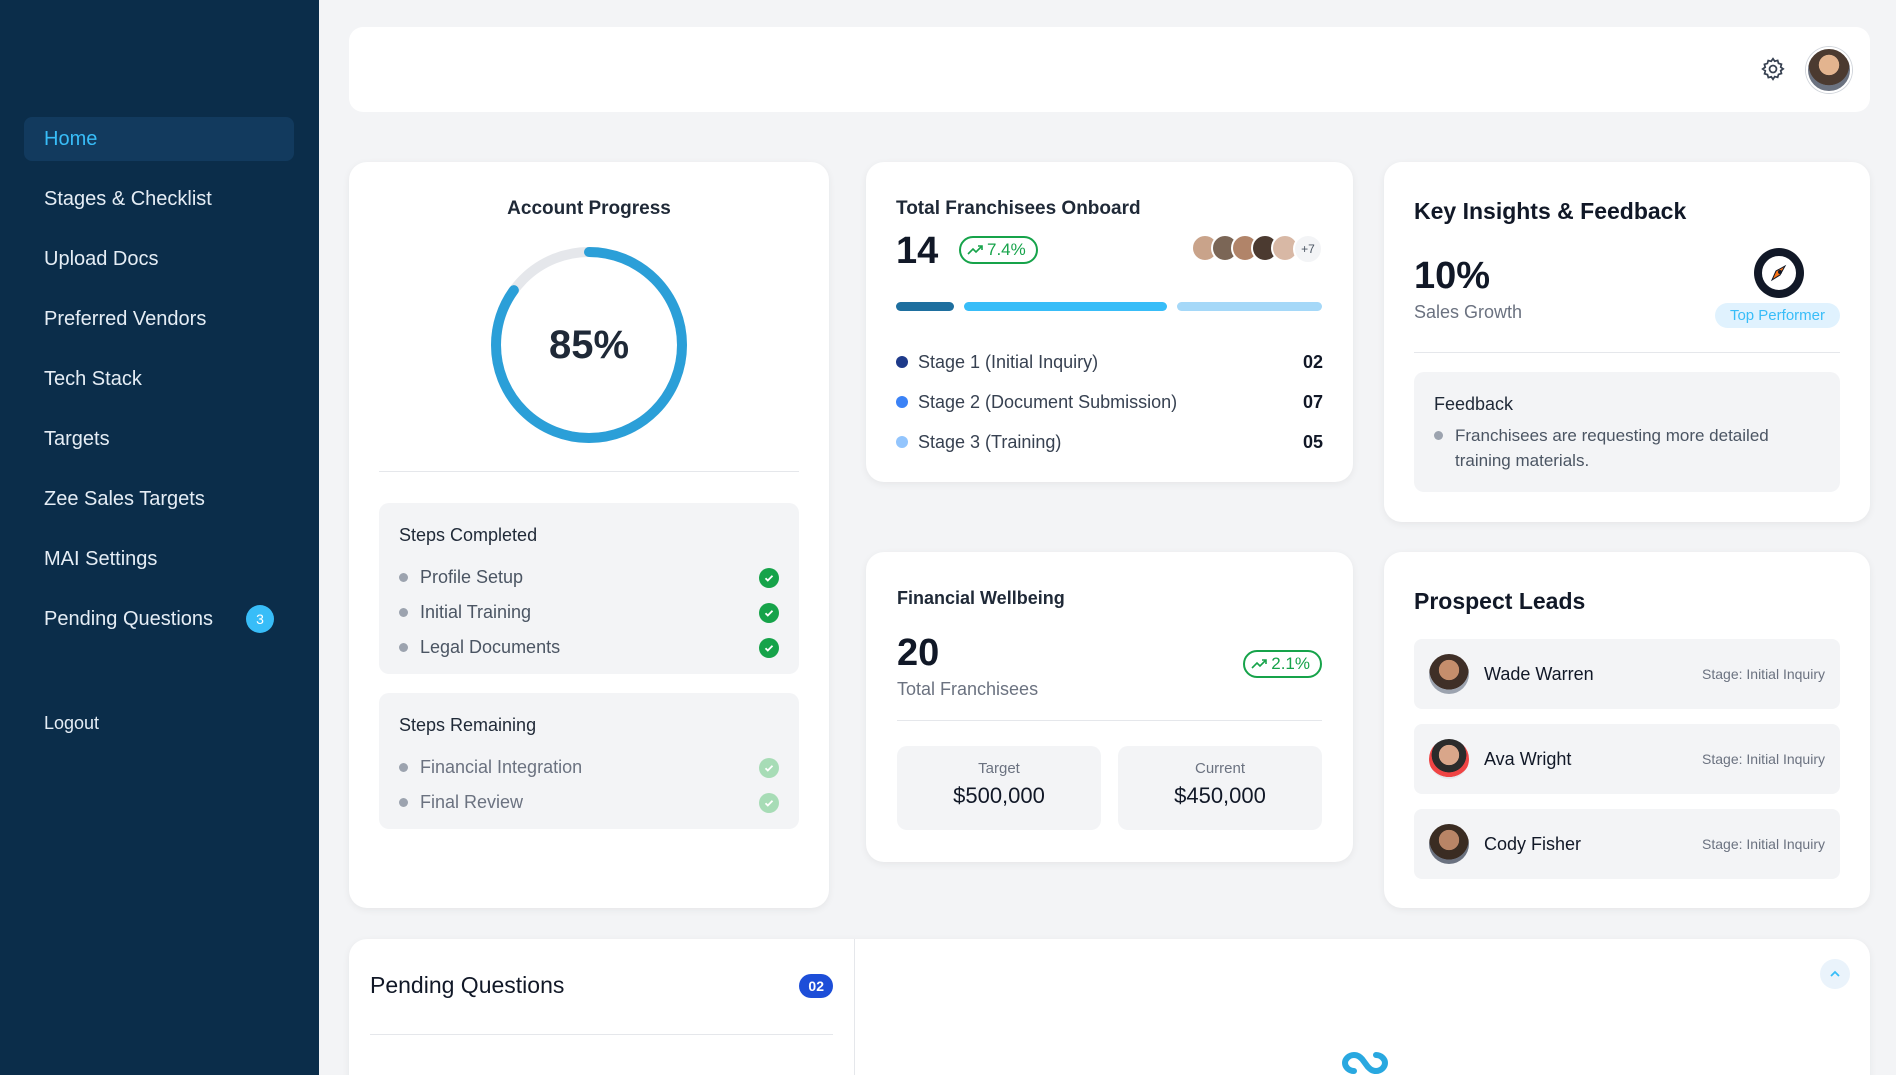 This screenshot has height=1075, width=1896. I want to click on onboard-title: Total Franchisees Onboard, so click(1018, 208).